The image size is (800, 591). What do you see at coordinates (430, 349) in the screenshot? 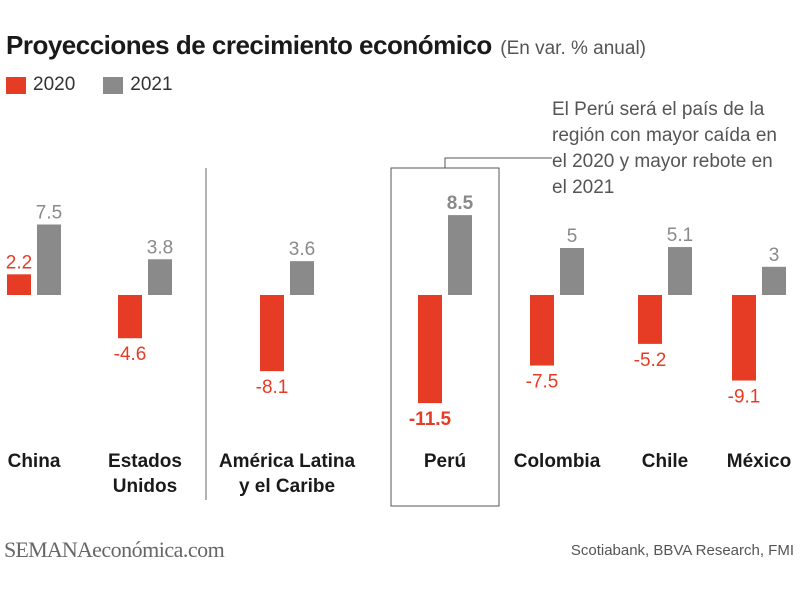
I see `bar-2020-peru` at bounding box center [430, 349].